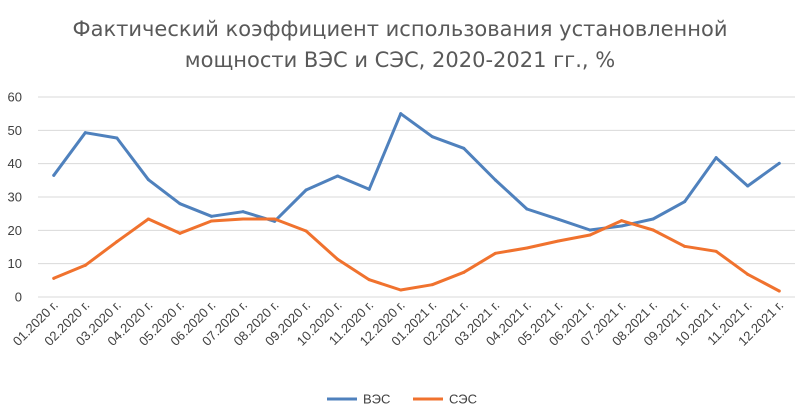 The height and width of the screenshot is (420, 800). I want to click on y-tick-label: 30, so click(15, 197).